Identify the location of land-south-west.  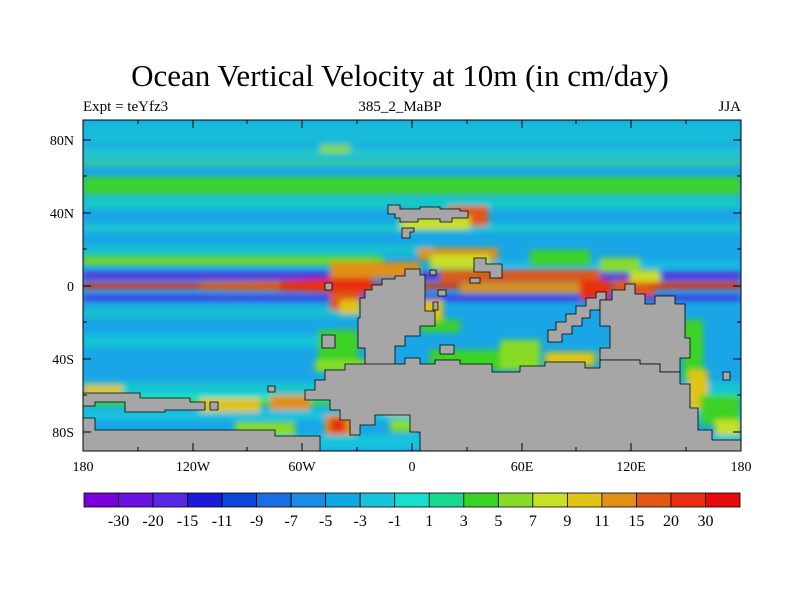
(144, 402).